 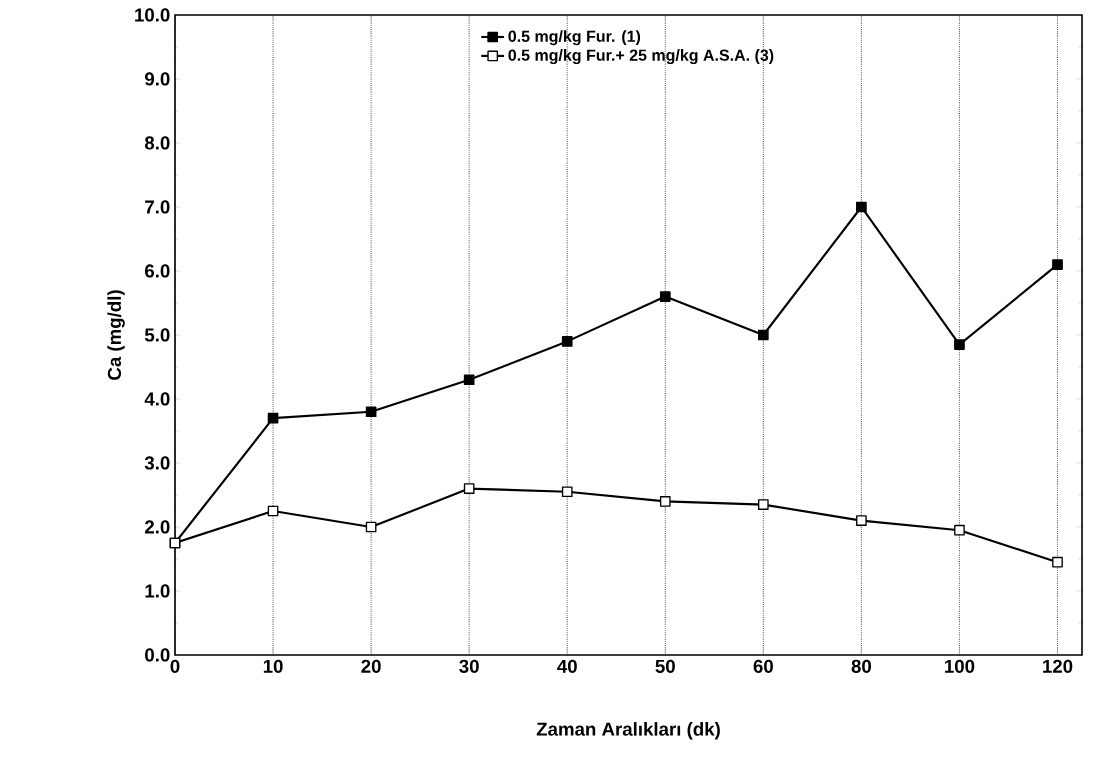 What do you see at coordinates (157, 335) in the screenshot?
I see `y-tick-label: 5.0` at bounding box center [157, 335].